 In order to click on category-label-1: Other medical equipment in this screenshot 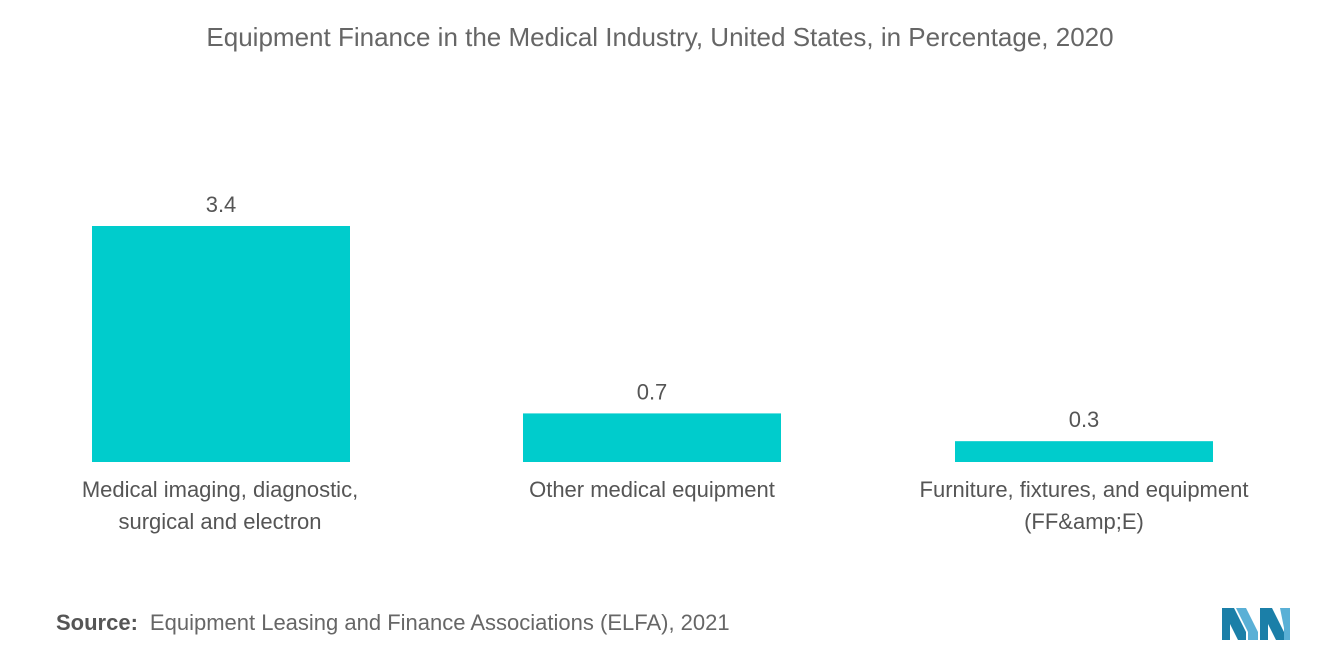, I will do `click(652, 489)`.